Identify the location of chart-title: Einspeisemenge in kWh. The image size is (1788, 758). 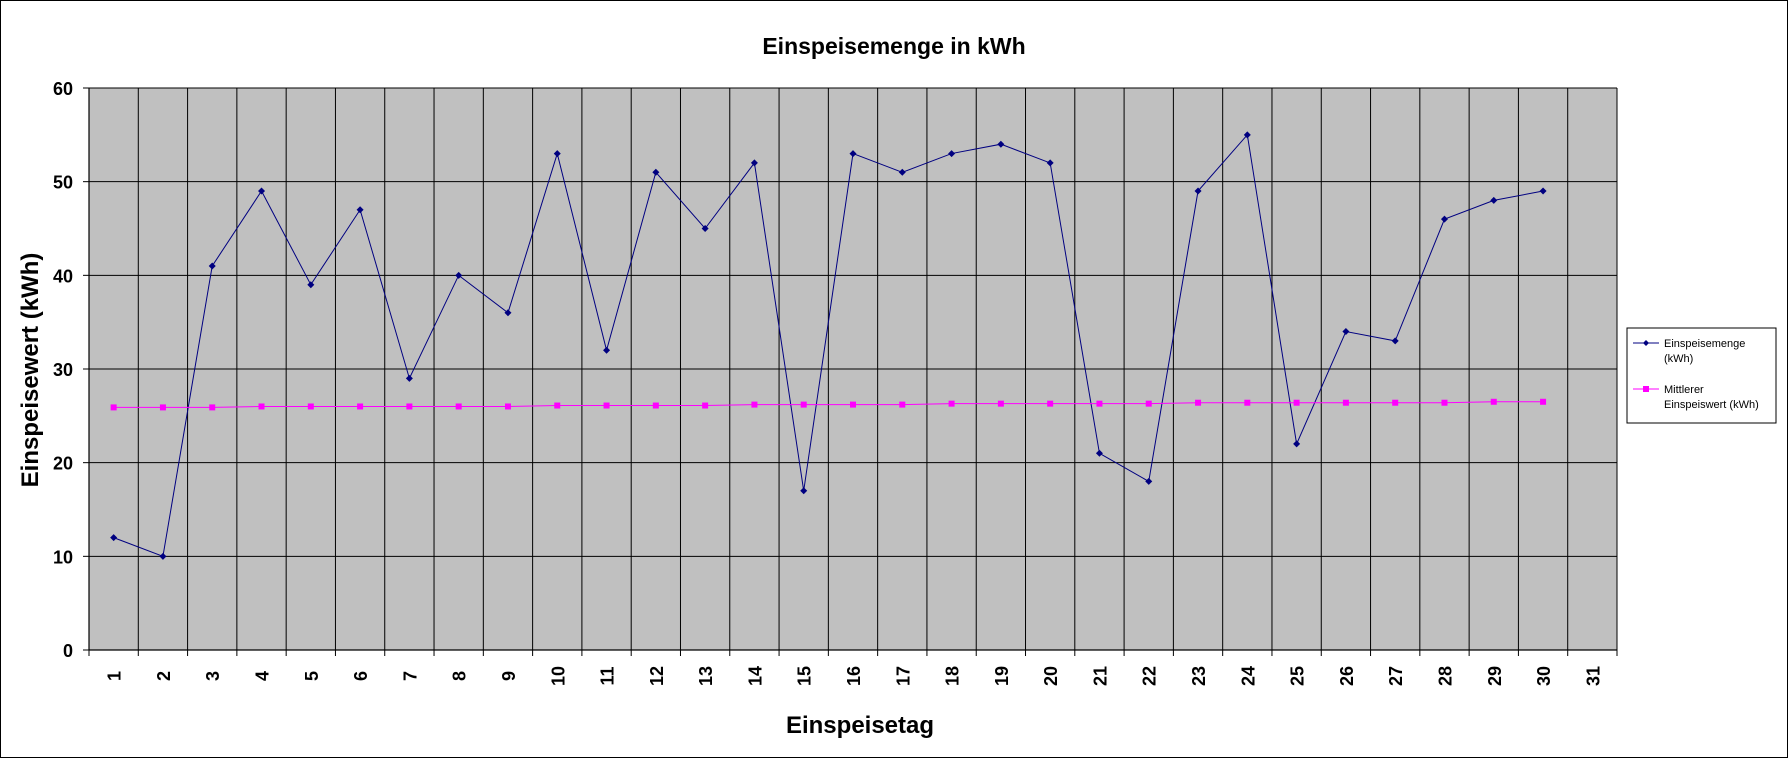
(893, 46).